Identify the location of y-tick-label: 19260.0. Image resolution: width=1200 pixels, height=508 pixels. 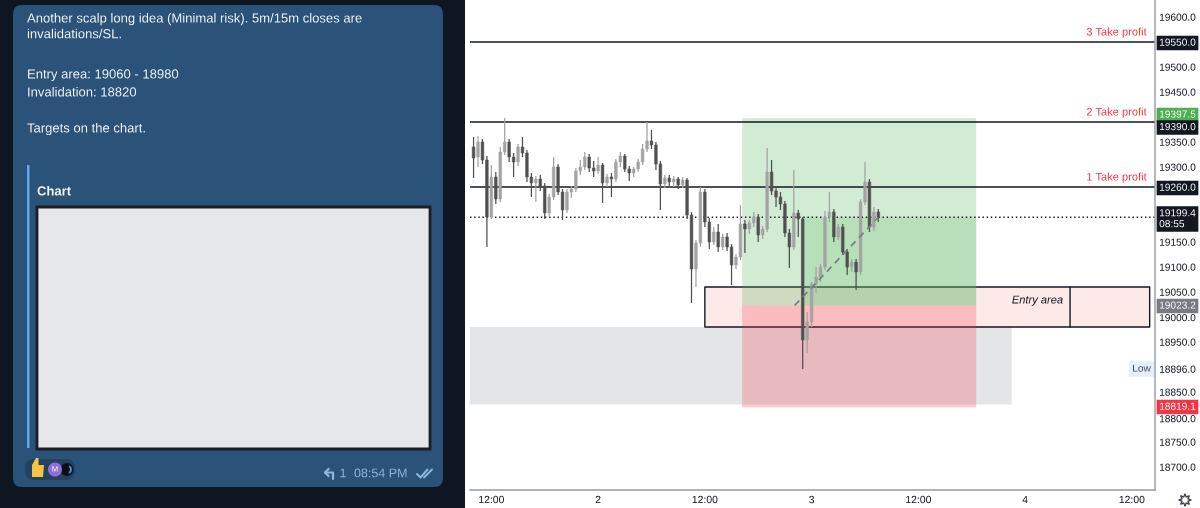
(1177, 187).